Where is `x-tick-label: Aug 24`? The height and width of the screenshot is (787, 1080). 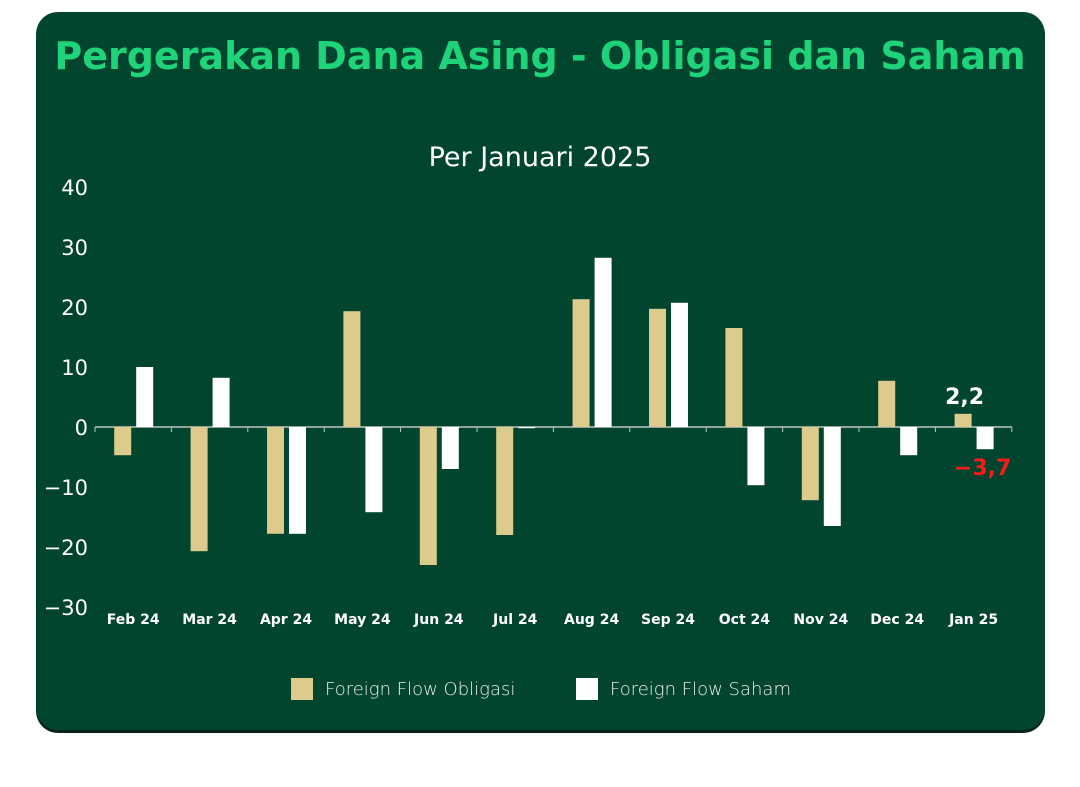 x-tick-label: Aug 24 is located at coordinates (591, 620).